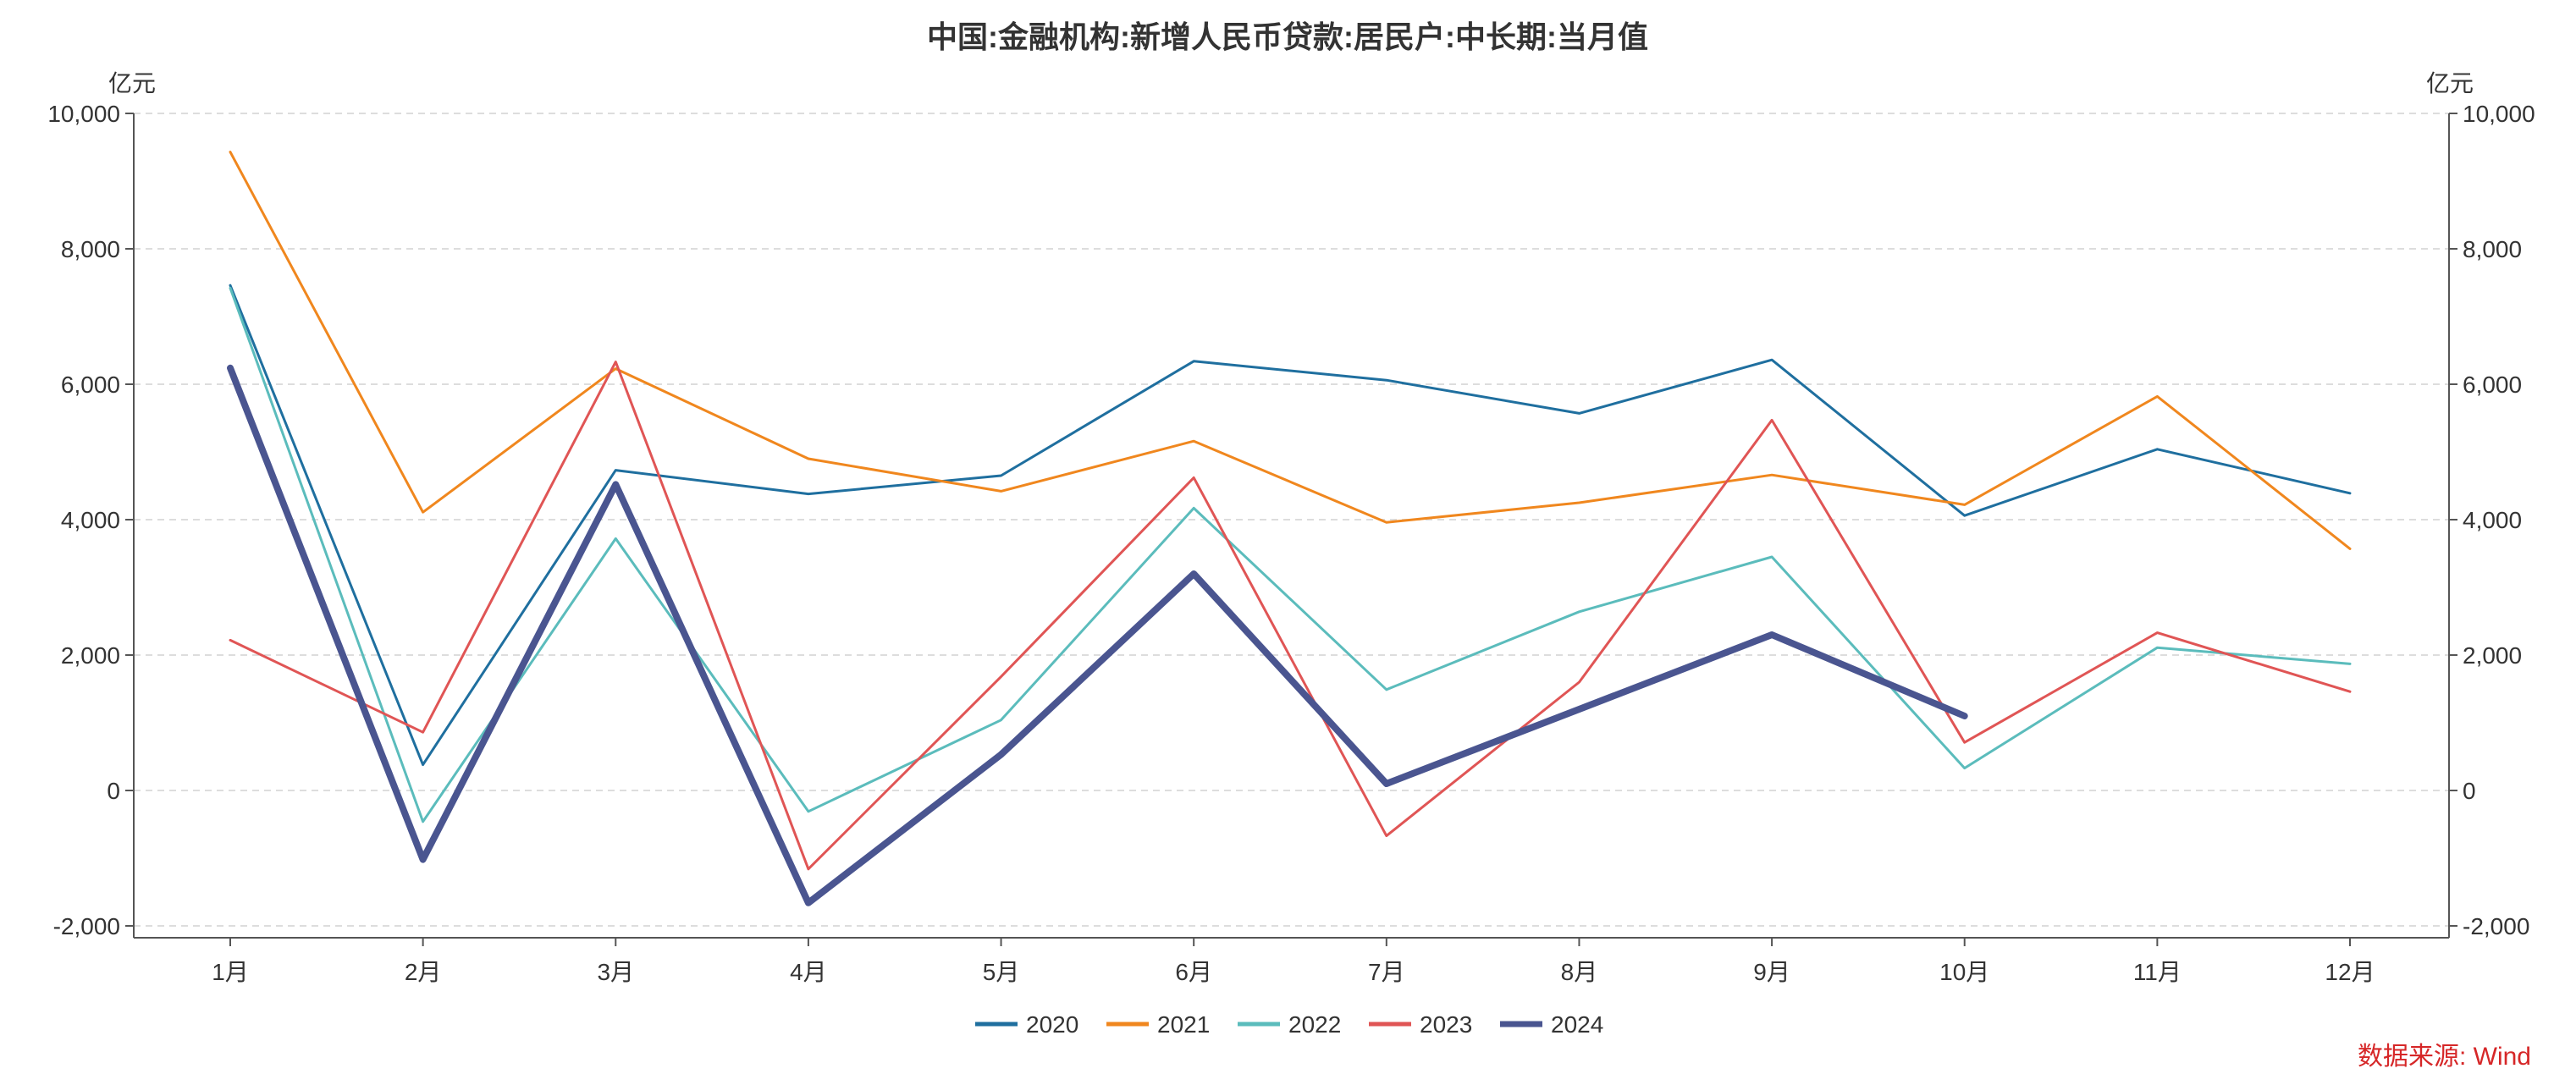 This screenshot has width=2576, height=1085. Describe the element at coordinates (1577, 1024) in the screenshot. I see `legend-label-2024: 2024` at that location.